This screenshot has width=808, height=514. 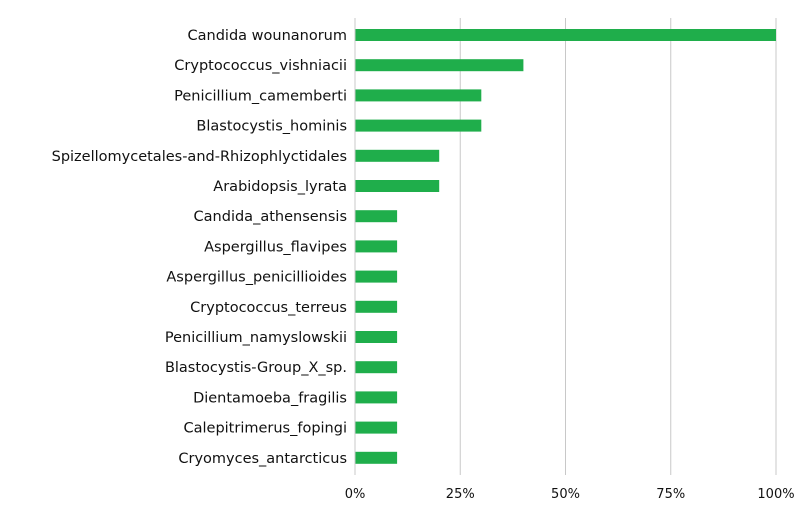 What do you see at coordinates (275, 247) in the screenshot?
I see `category-label: Aspergillus_flavipes` at bounding box center [275, 247].